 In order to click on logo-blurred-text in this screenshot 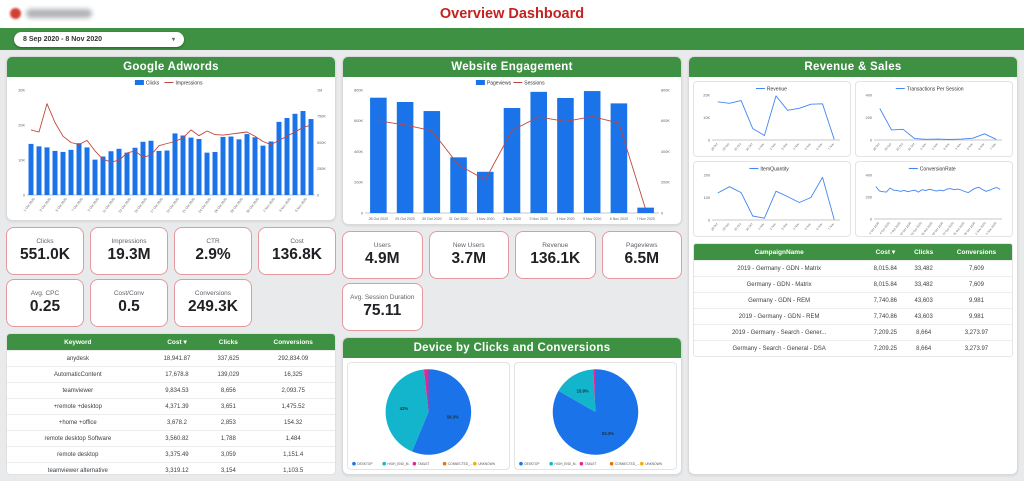, I will do `click(59, 13)`.